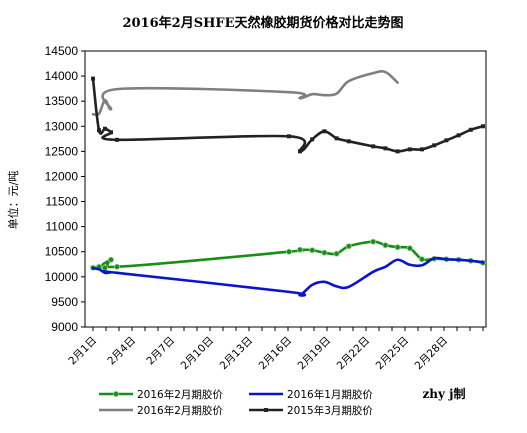 The width and height of the screenshot is (527, 433). What do you see at coordinates (62, 176) in the screenshot?
I see `y-tick-label: 12000` at bounding box center [62, 176].